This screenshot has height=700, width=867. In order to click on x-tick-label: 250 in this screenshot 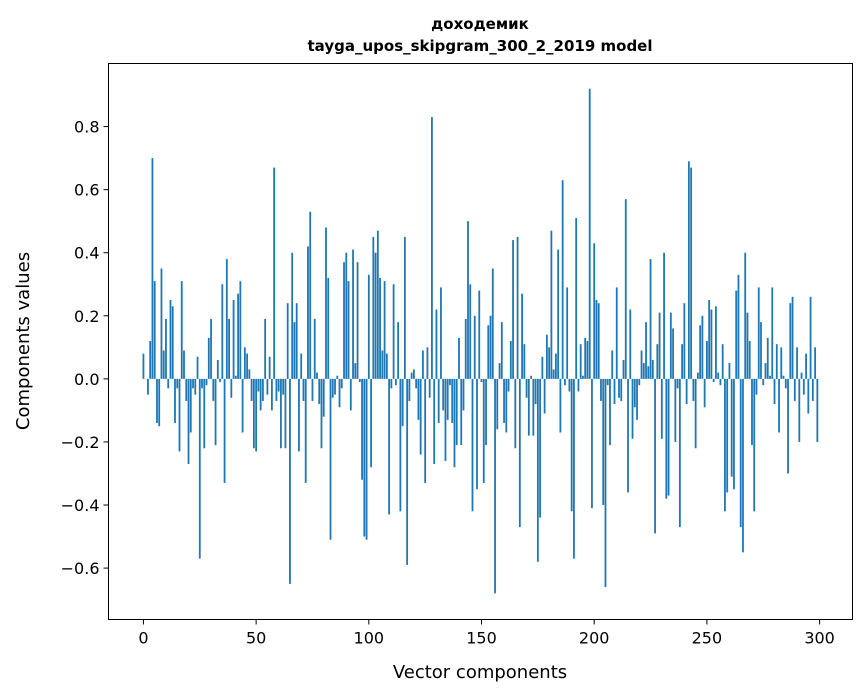, I will do `click(707, 638)`.